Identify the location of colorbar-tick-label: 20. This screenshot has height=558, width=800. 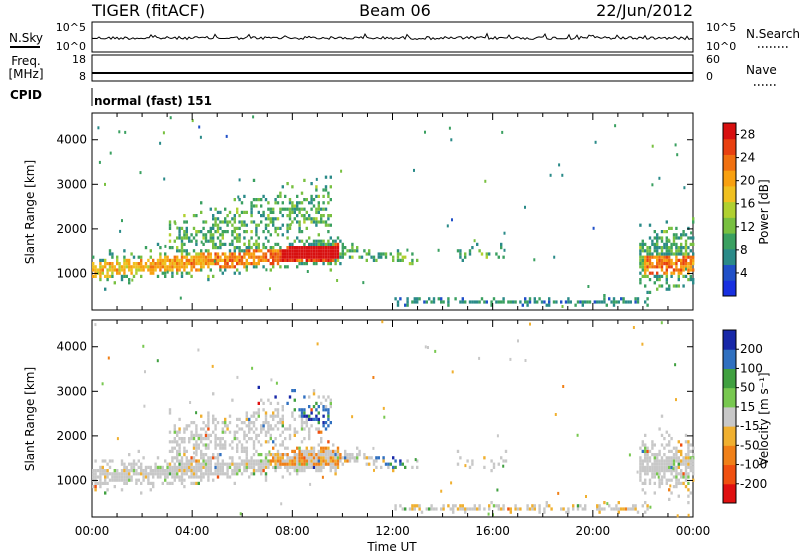
(747, 181).